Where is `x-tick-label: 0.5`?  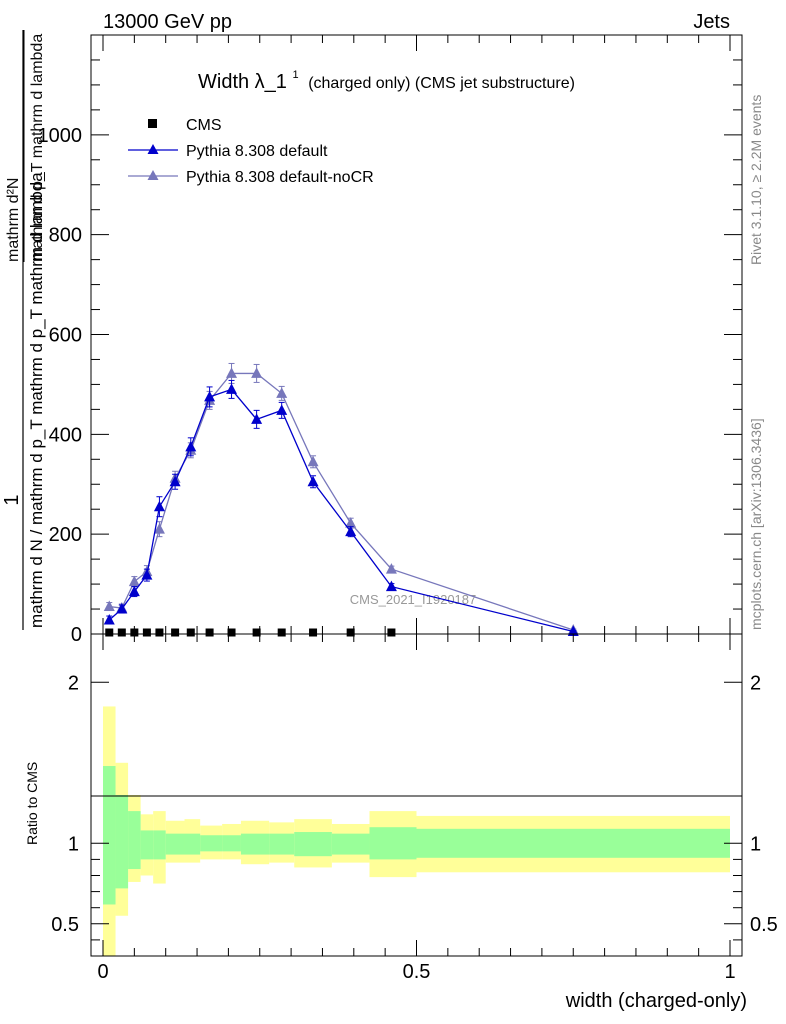 x-tick-label: 0.5 is located at coordinates (417, 972).